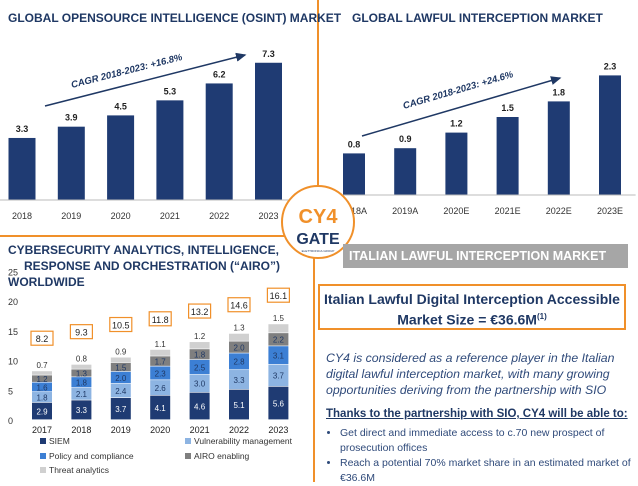 This screenshot has height=486, width=638. I want to click on segment-label: 2.9, so click(42, 411).